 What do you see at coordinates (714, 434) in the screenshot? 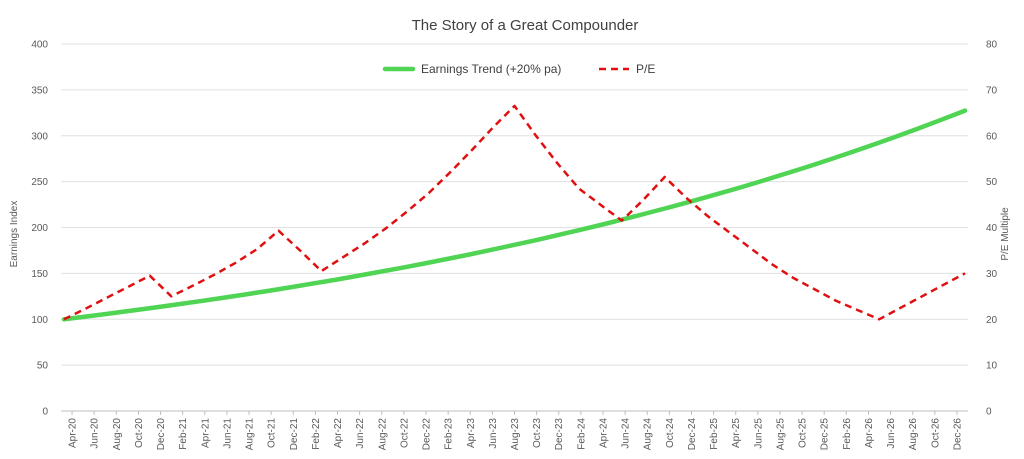
I see `x-tick-label: Feb-25` at bounding box center [714, 434].